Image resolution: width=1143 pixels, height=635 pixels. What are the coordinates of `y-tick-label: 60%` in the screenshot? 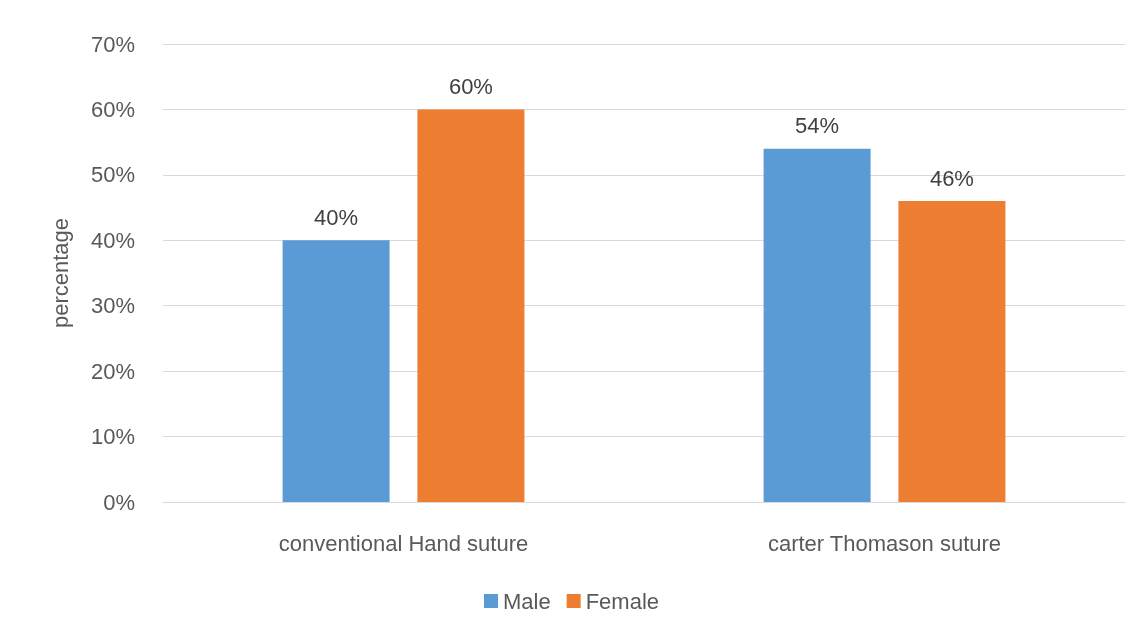 It's located at (112, 109).